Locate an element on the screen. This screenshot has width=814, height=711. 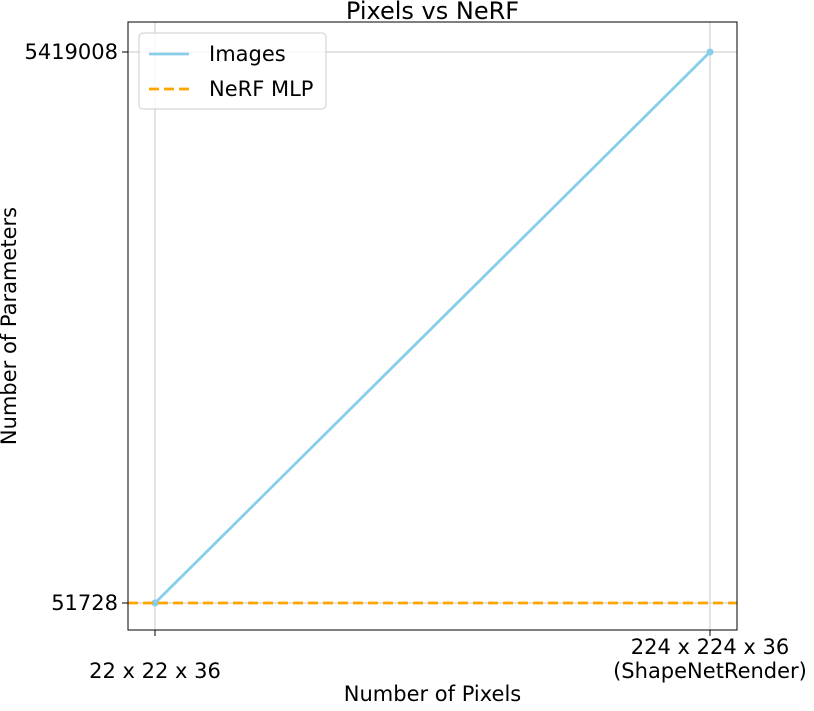
legend-items: Images NeRF MLP is located at coordinates (231, 71).